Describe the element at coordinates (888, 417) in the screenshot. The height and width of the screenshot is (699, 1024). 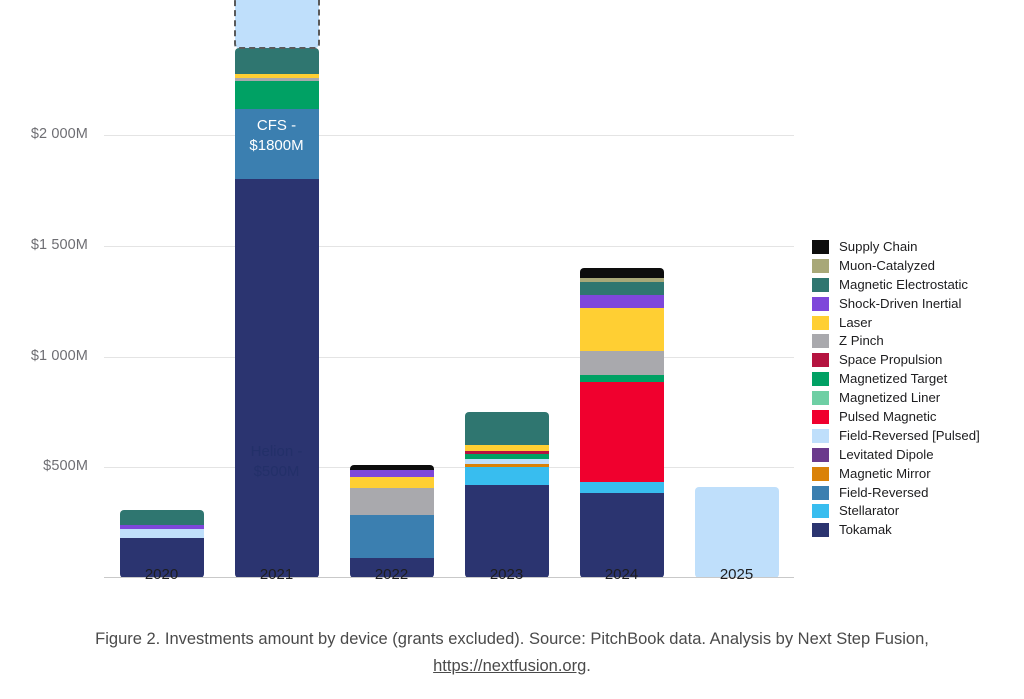
I see `legend-label: Pulsed Magnetic` at that location.